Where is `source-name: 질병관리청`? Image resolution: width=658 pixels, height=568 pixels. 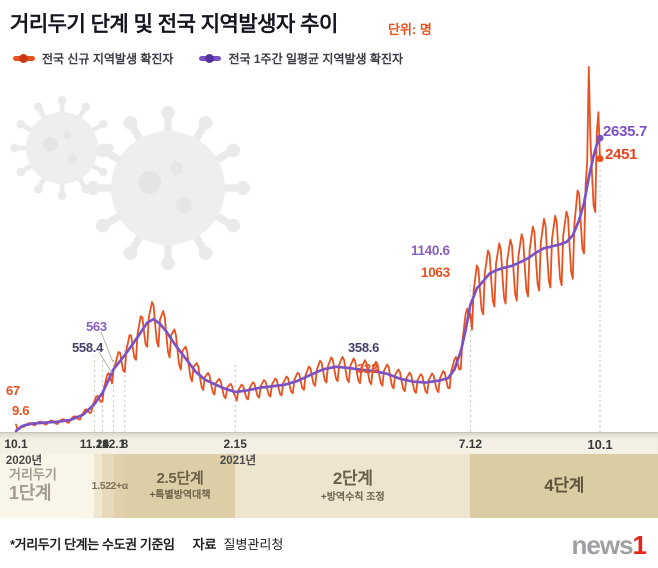 source-name: 질병관리청 is located at coordinates (253, 544).